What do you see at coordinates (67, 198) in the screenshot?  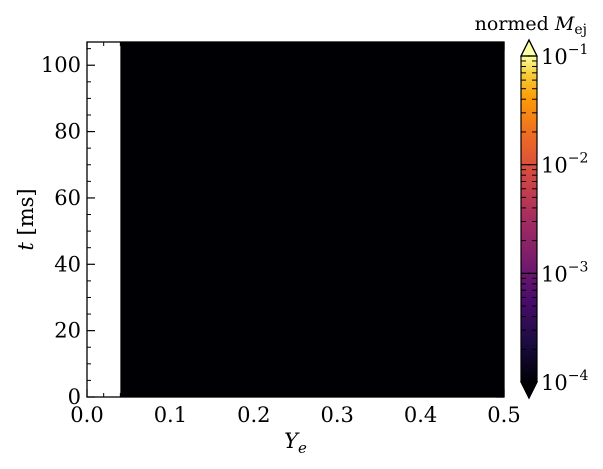 I see `y-tick-label: 60` at bounding box center [67, 198].